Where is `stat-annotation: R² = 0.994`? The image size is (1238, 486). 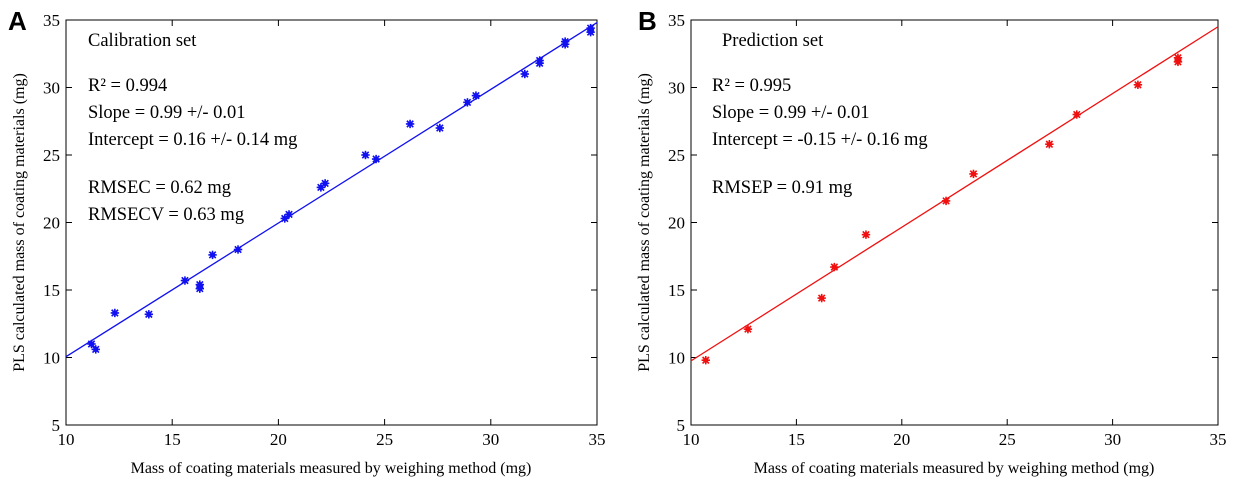
stat-annotation: R² = 0.994 is located at coordinates (127, 86).